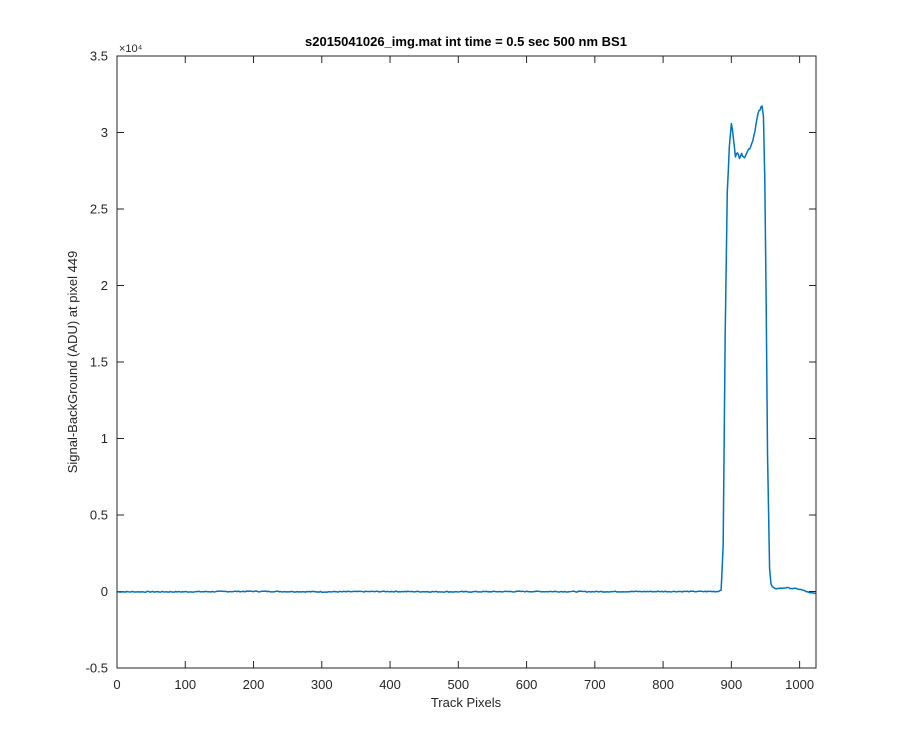 The width and height of the screenshot is (900, 750). I want to click on x-tick-label: 300, so click(322, 684).